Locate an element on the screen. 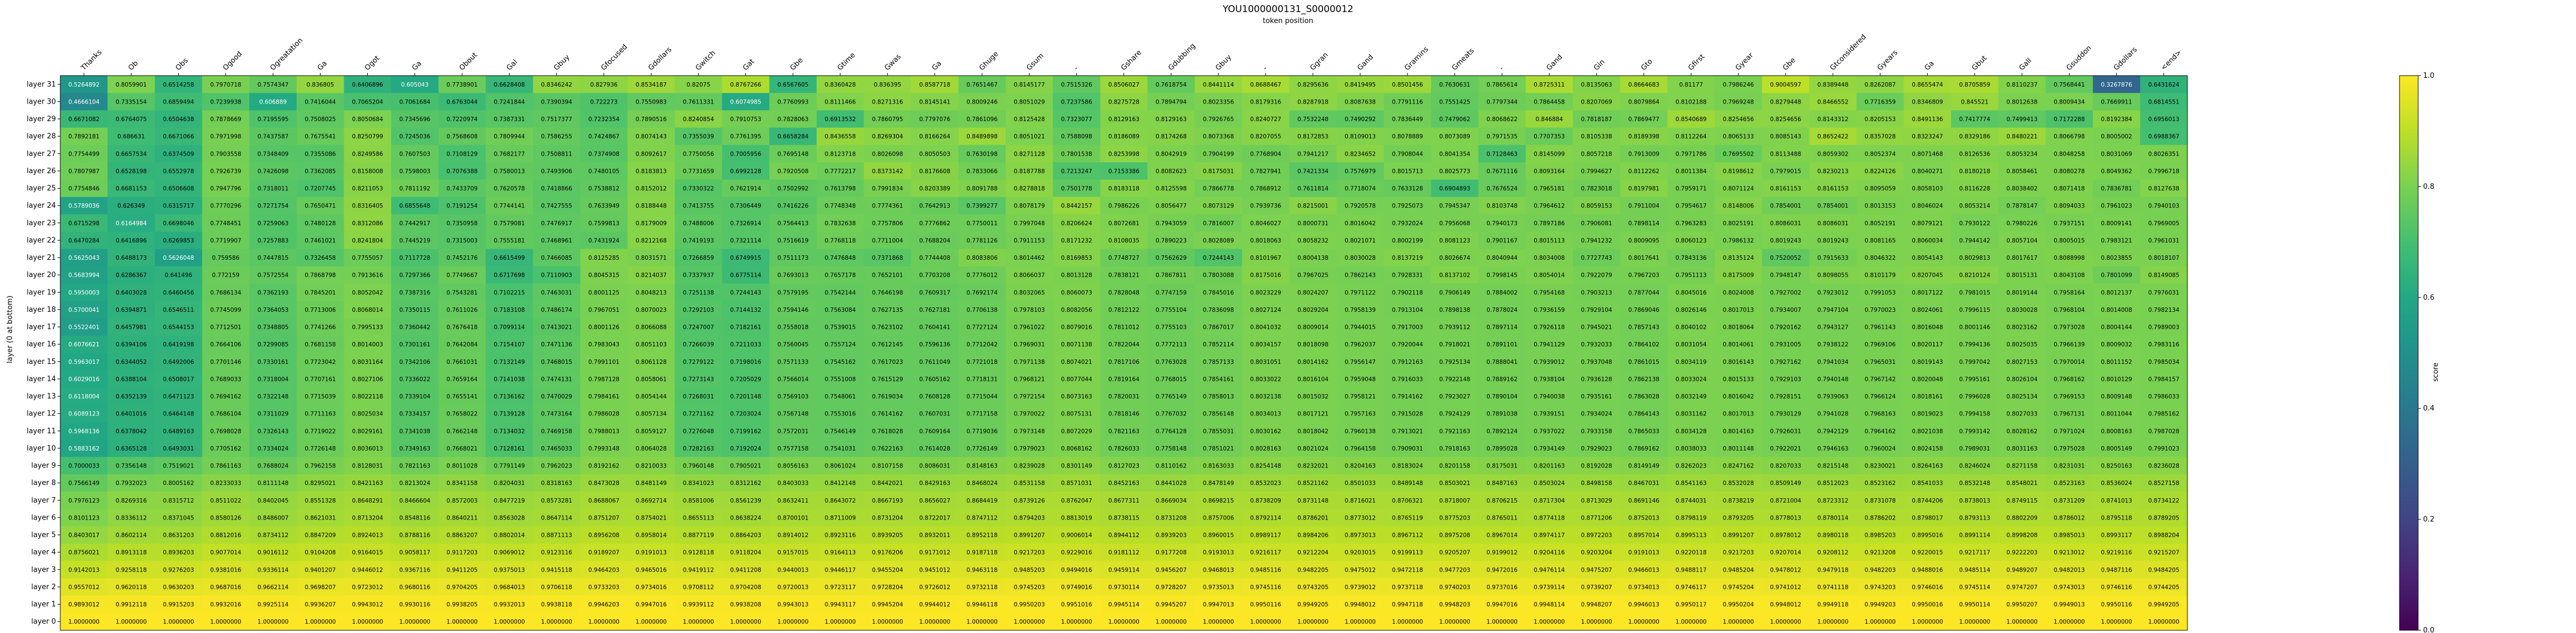 This screenshot has width=2576, height=633. y-tick-label: layer 24 is located at coordinates (41, 206).